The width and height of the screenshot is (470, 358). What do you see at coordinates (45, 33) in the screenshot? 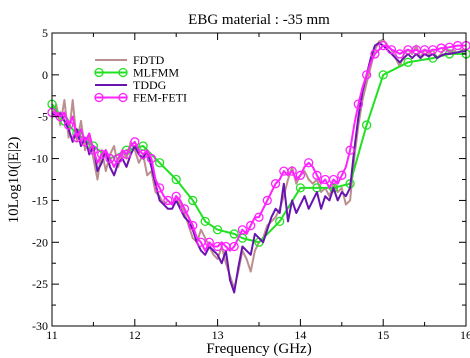
I see `y-tick-label: 5` at bounding box center [45, 33].